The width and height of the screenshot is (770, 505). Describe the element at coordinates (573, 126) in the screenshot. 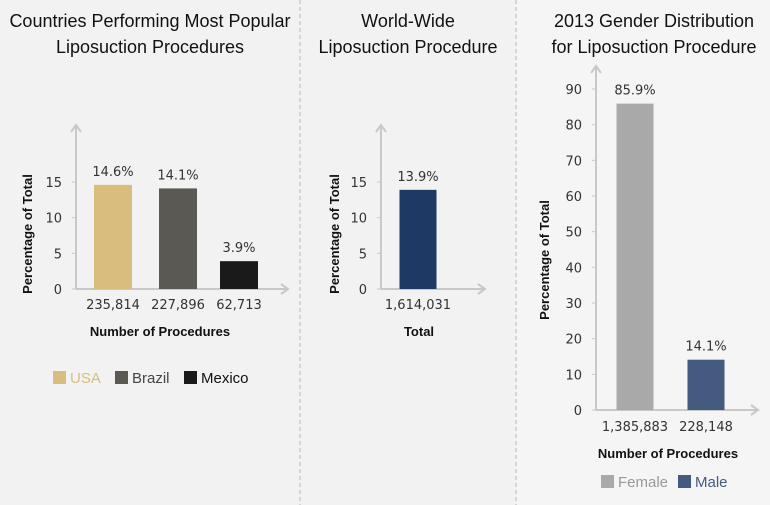

I see `chart-gender-ytick-label: 80` at that location.